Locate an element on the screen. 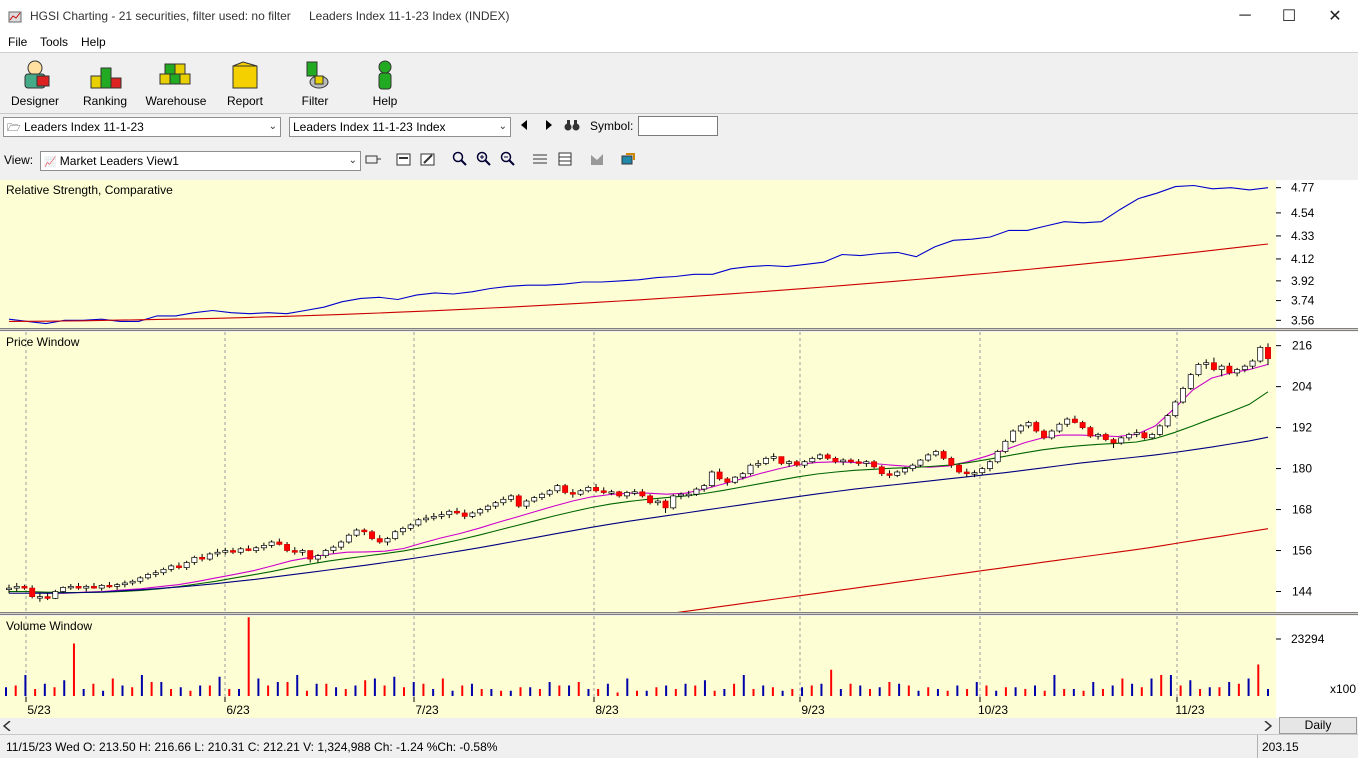  date-tick-label: 5/23 is located at coordinates (39, 710).